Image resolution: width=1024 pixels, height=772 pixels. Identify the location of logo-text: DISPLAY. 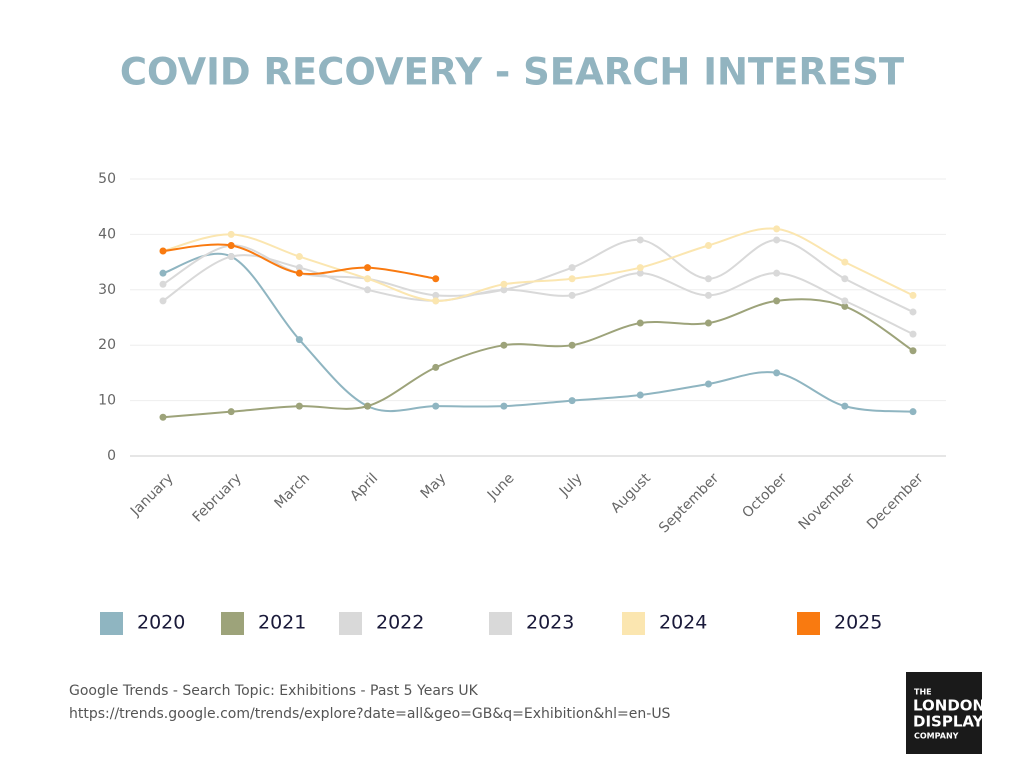
(949, 722).